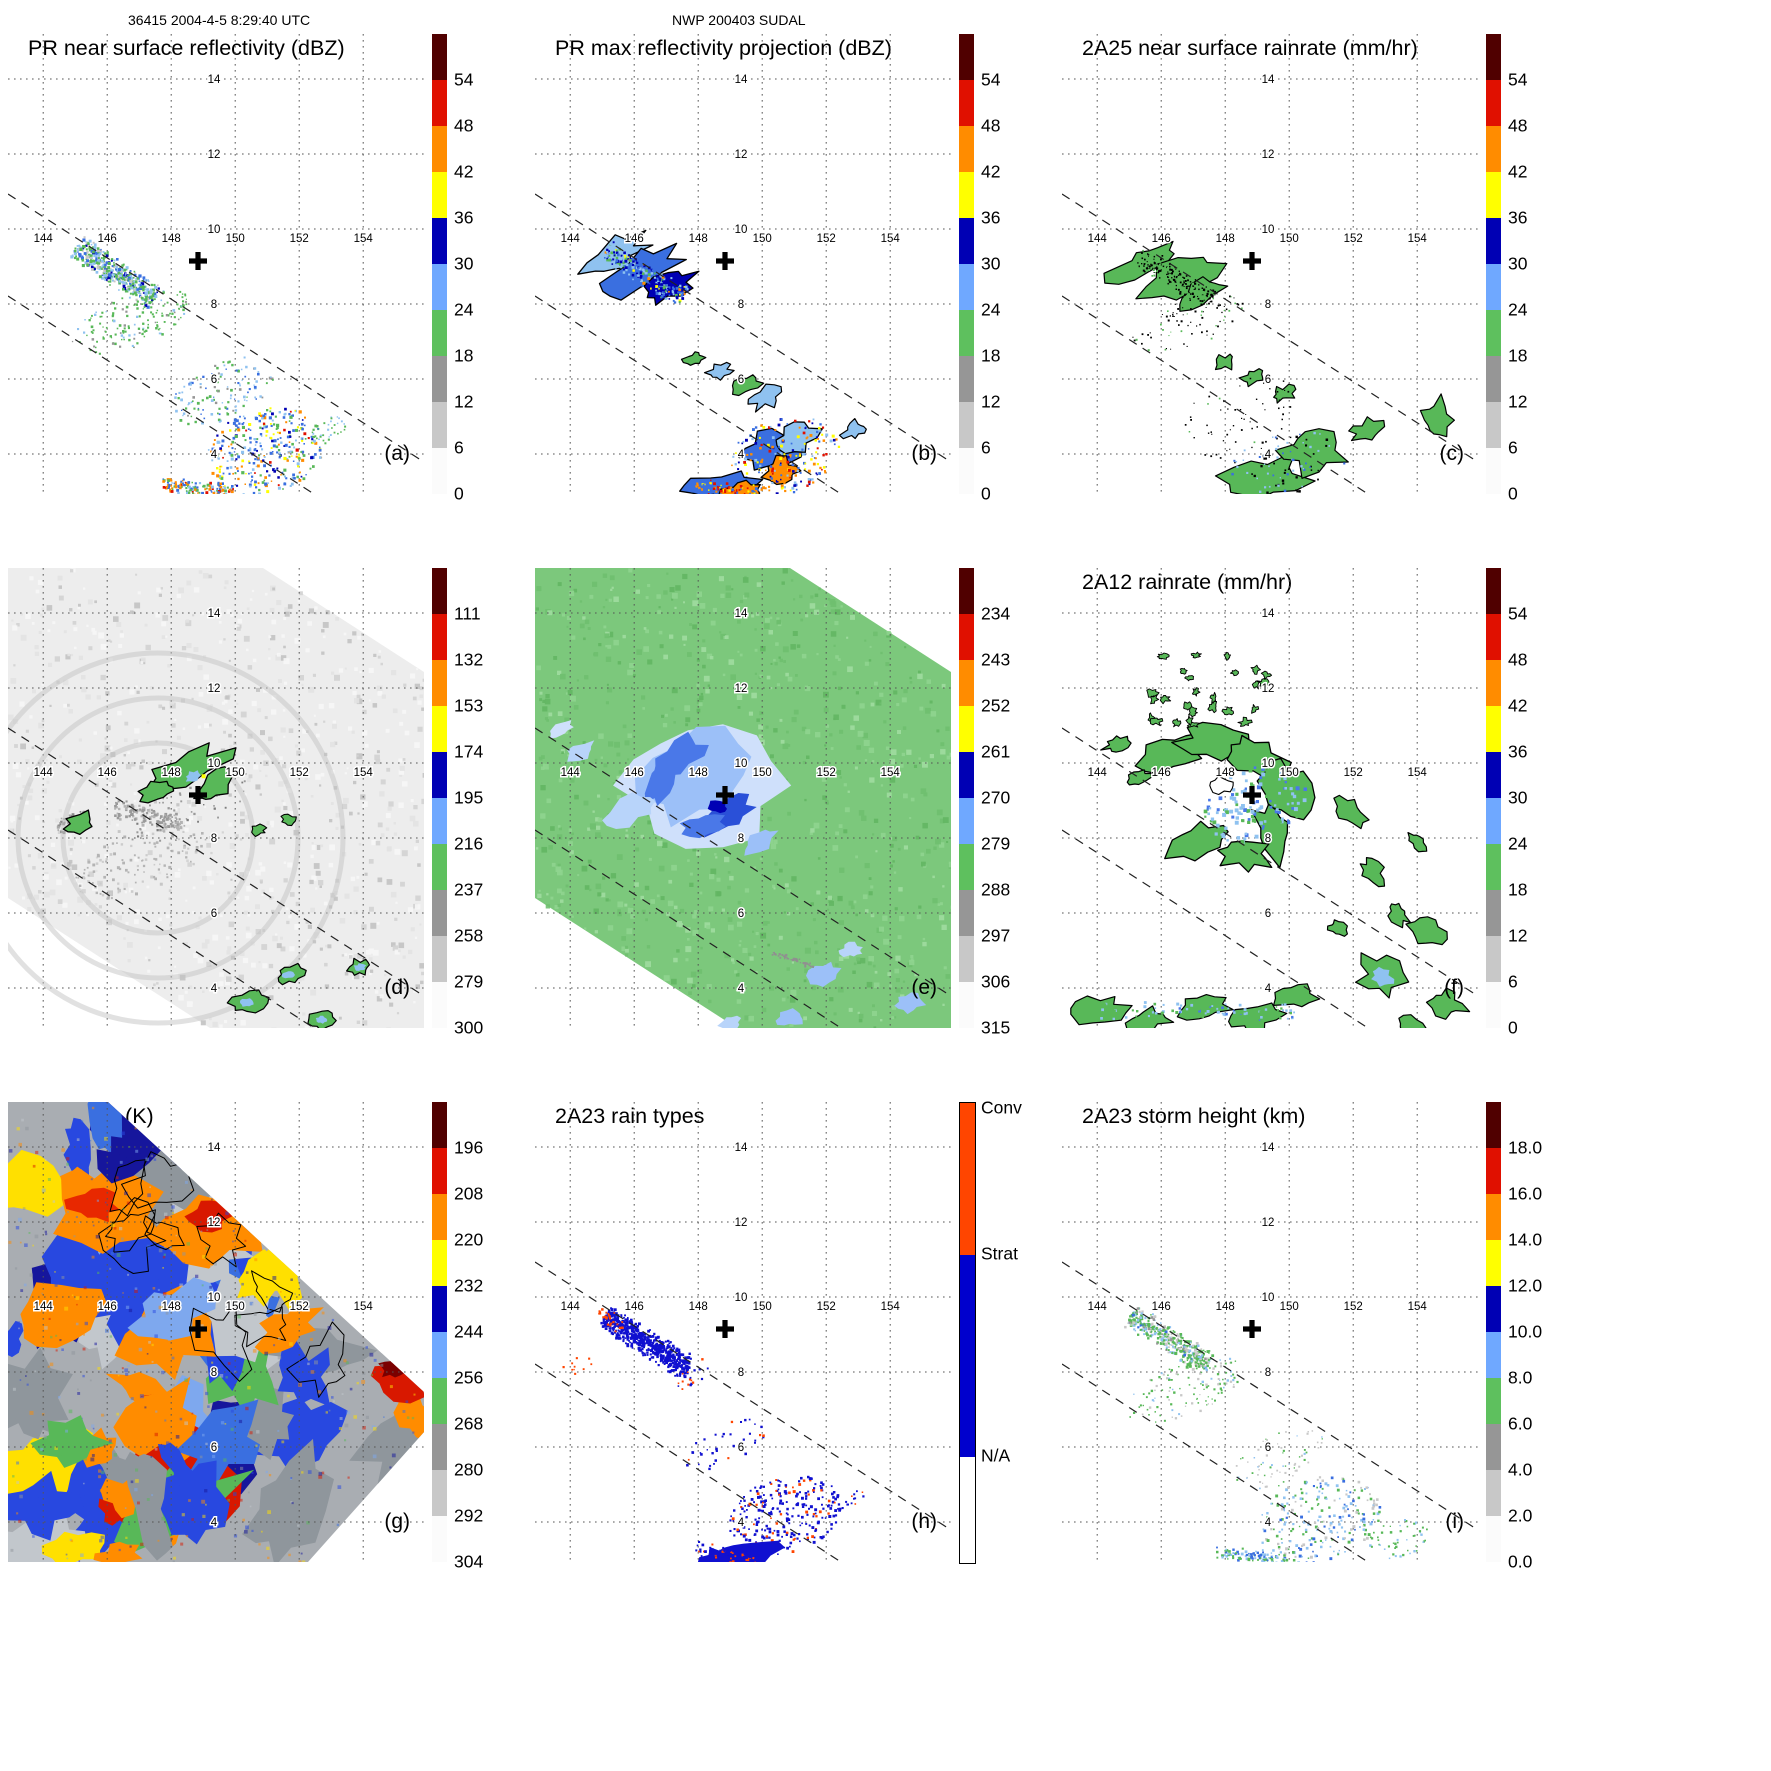 The image size is (1771, 1771). What do you see at coordinates (996, 751) in the screenshot?
I see `colorbar-tick: 261` at bounding box center [996, 751].